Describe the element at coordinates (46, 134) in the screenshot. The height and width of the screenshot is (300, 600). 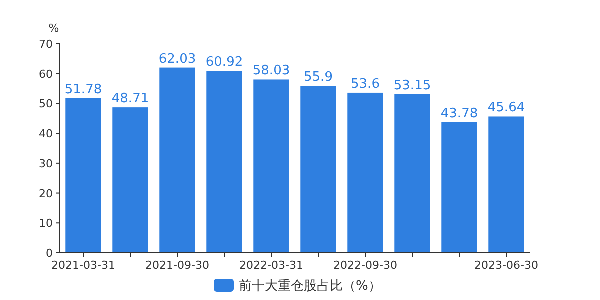
I see `y-tick-label: 40` at that location.